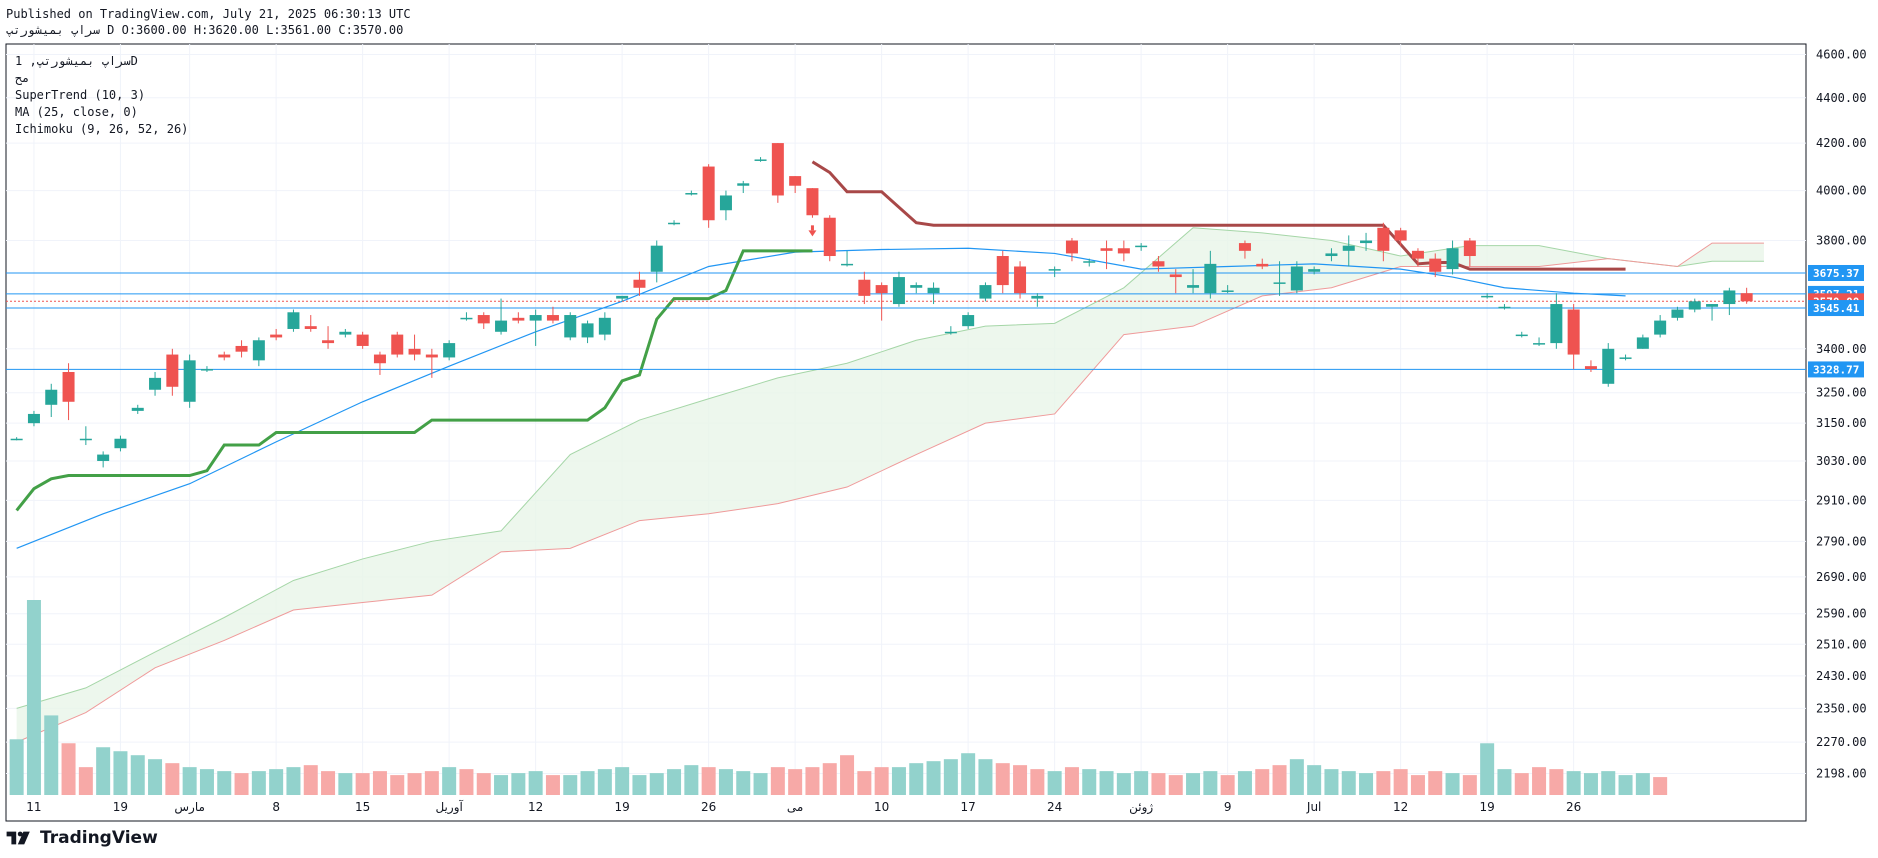 This screenshot has width=1878, height=858. What do you see at coordinates (1841, 241) in the screenshot?
I see `y-tick-label: 3800.00` at bounding box center [1841, 241].